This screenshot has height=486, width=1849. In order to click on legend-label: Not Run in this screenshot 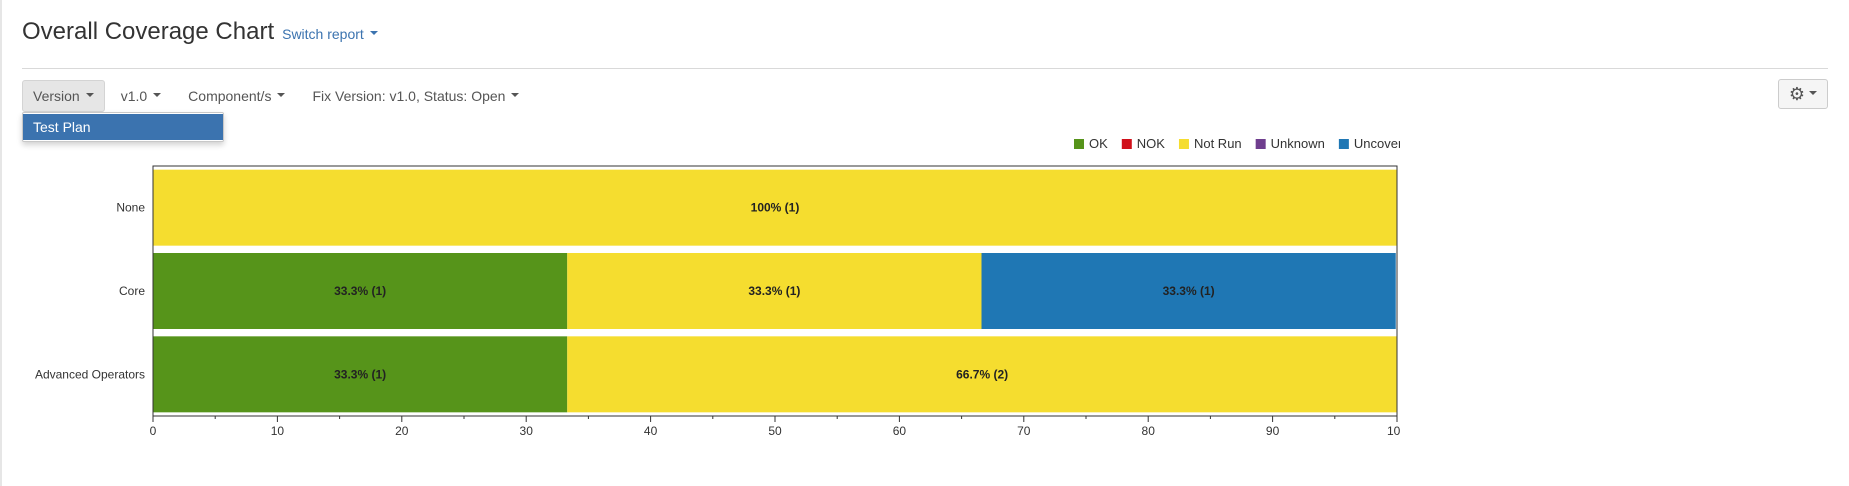, I will do `click(1218, 143)`.